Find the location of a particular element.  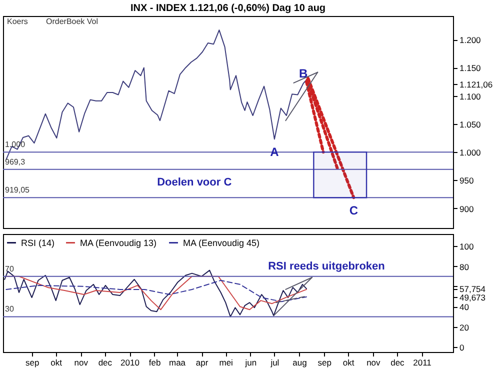

x-tick-label: apr is located at coordinates (202, 363).